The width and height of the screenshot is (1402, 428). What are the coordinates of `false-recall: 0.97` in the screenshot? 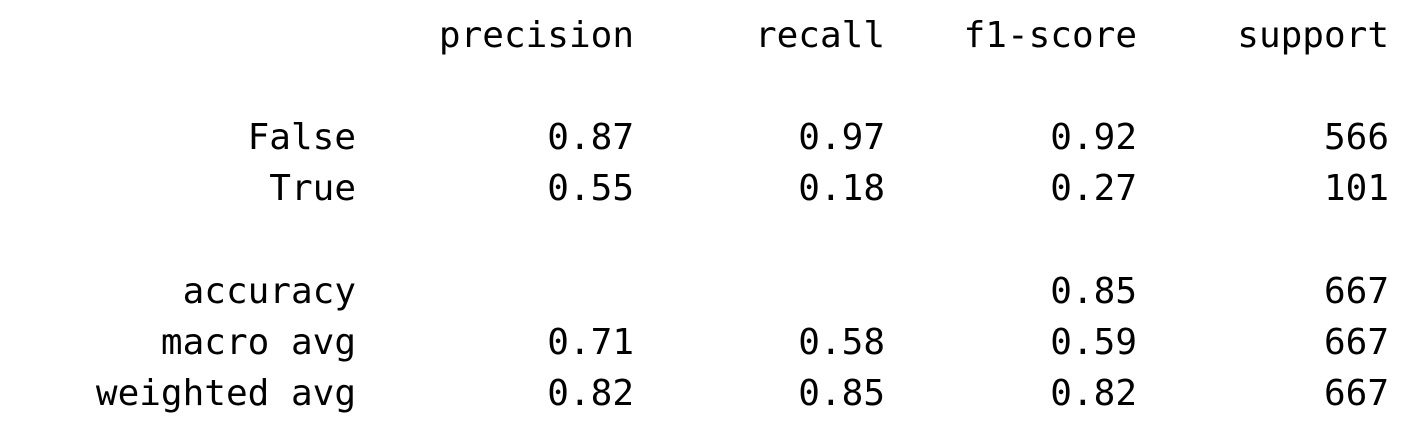 It's located at (841, 137).